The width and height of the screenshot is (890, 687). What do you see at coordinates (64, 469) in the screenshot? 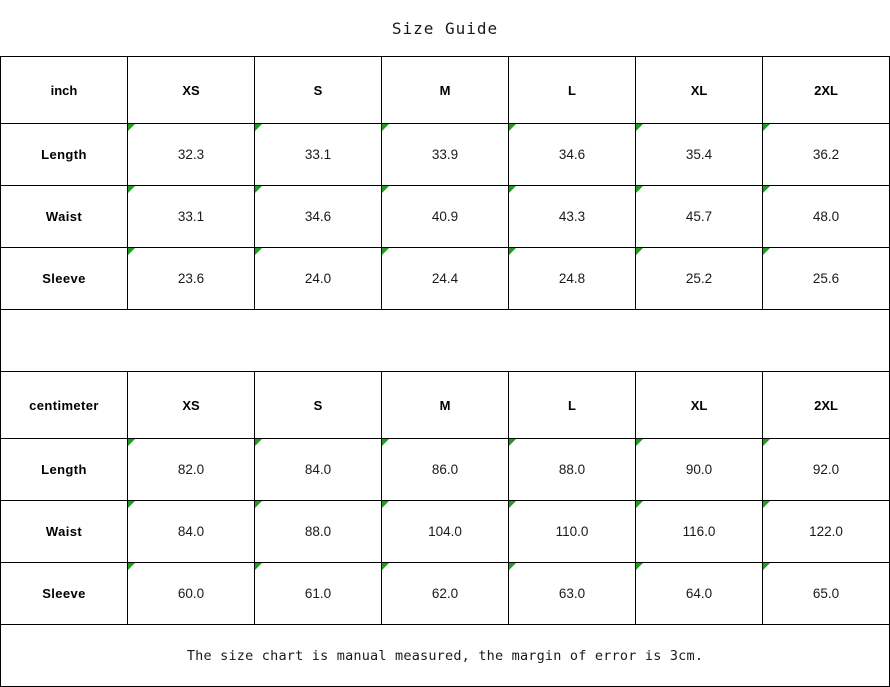
I see `measure-label-cm-length: Length` at bounding box center [64, 469].